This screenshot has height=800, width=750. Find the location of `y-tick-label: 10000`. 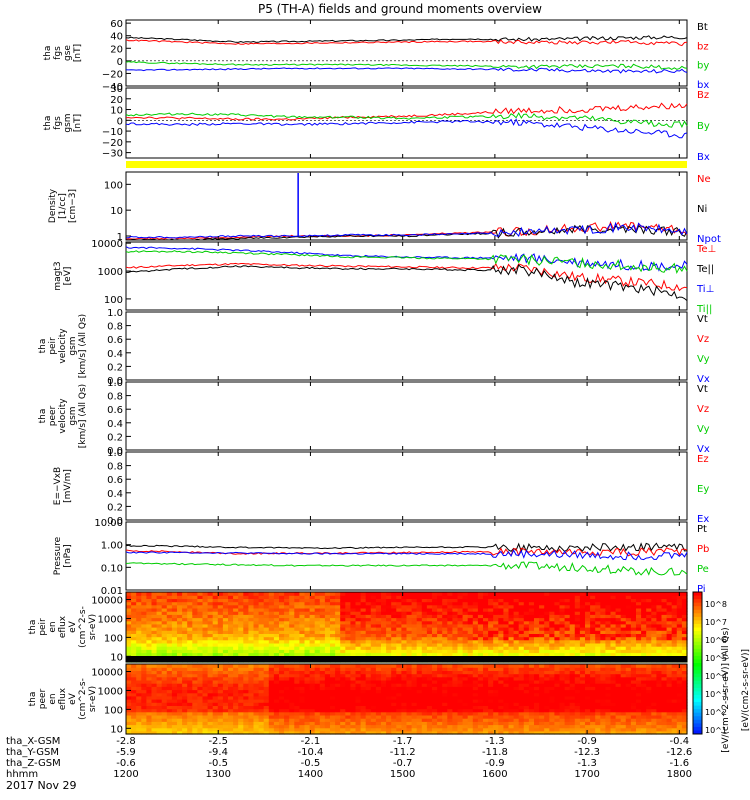

y-tick-label: 10000 is located at coordinates (107, 244).